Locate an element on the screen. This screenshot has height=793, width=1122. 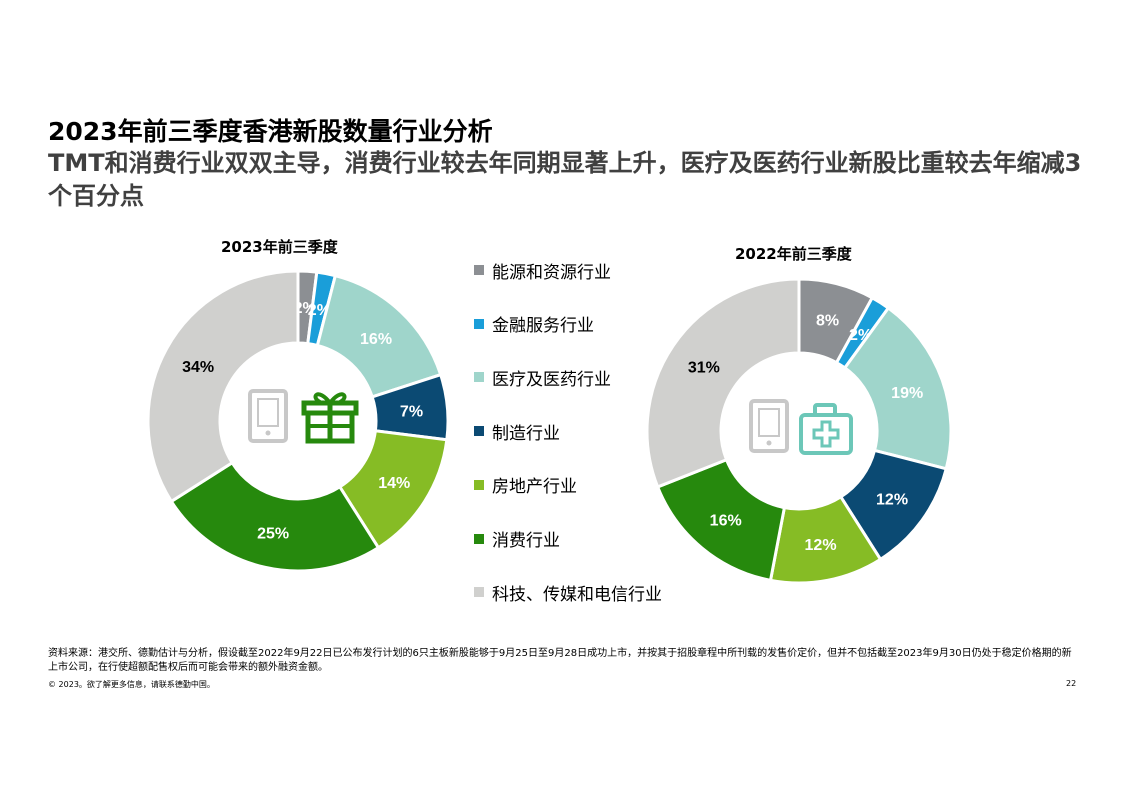
chart-title-2023: 2023年前三季度 is located at coordinates (279, 247).